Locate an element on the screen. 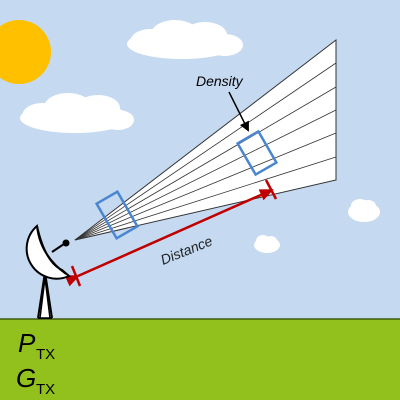 This screenshot has width=400, height=400. gain-subscript: TX is located at coordinates (45, 389).